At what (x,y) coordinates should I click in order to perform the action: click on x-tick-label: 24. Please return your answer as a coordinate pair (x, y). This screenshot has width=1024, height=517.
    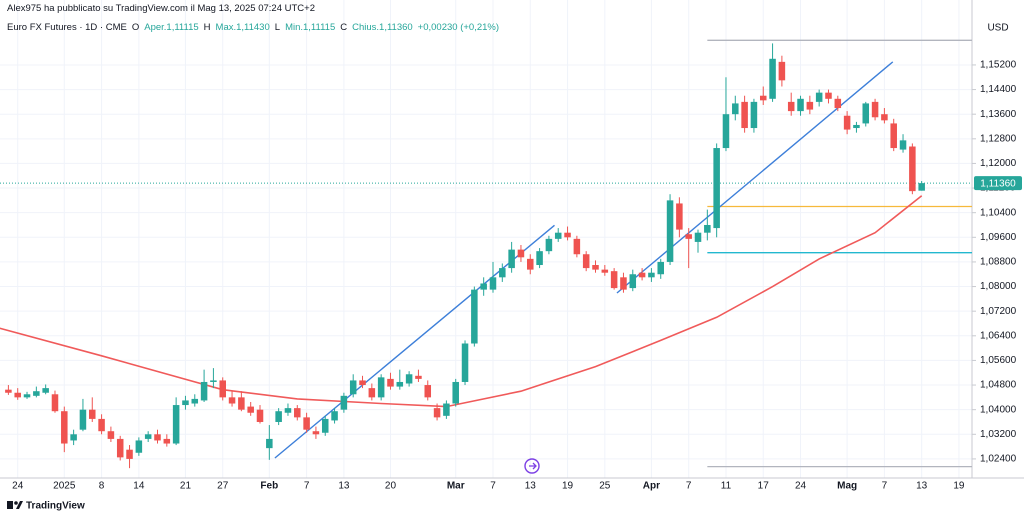
    Looking at the image, I should click on (801, 486).